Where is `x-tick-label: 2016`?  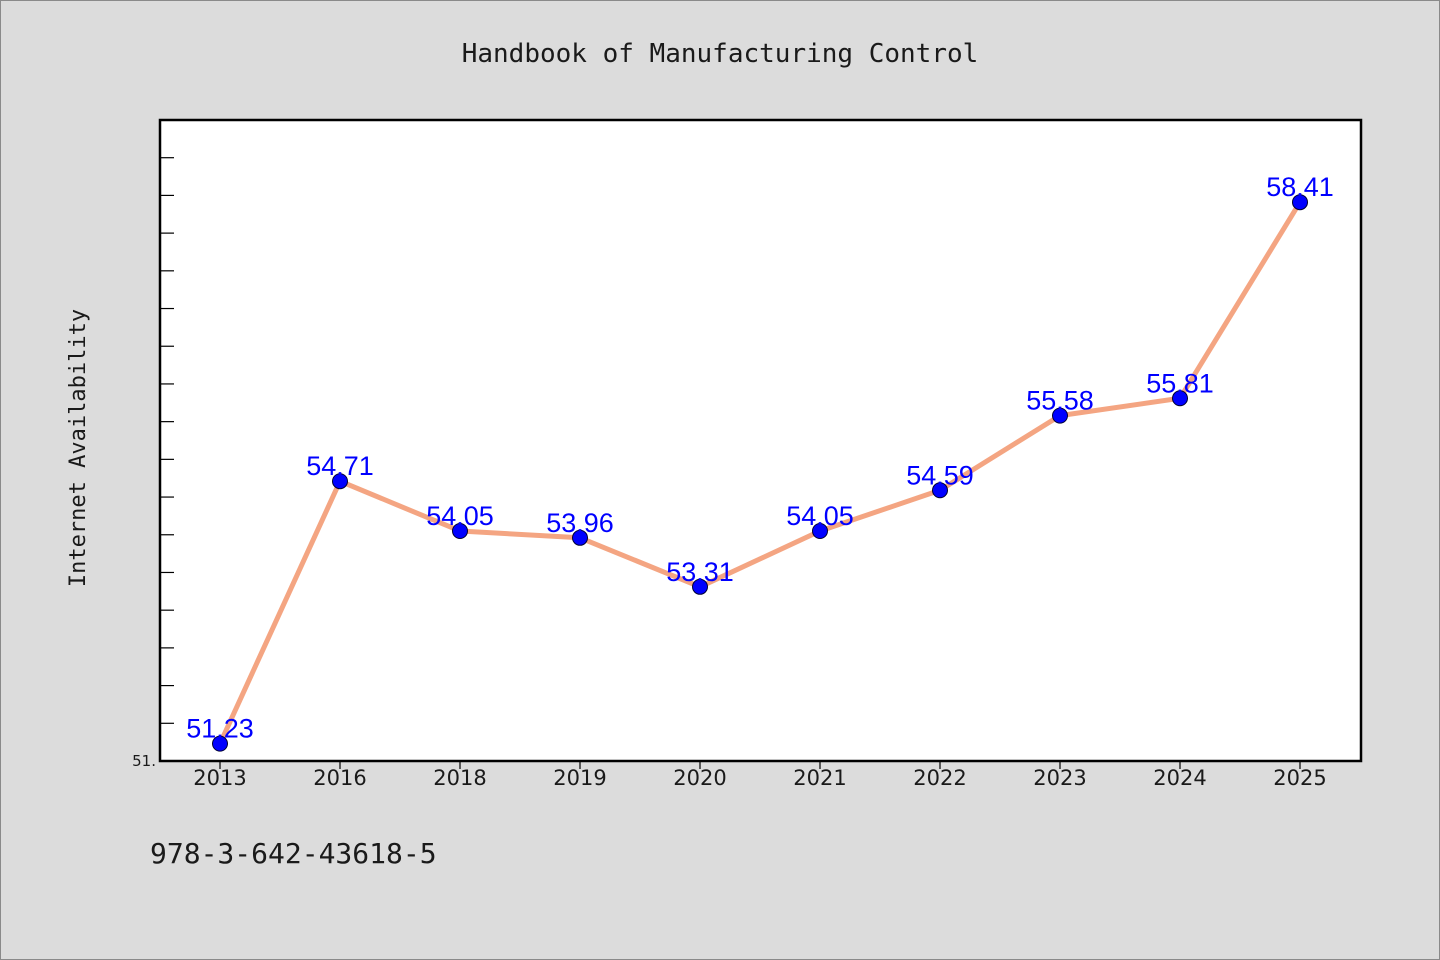
x-tick-label: 2016 is located at coordinates (339, 778).